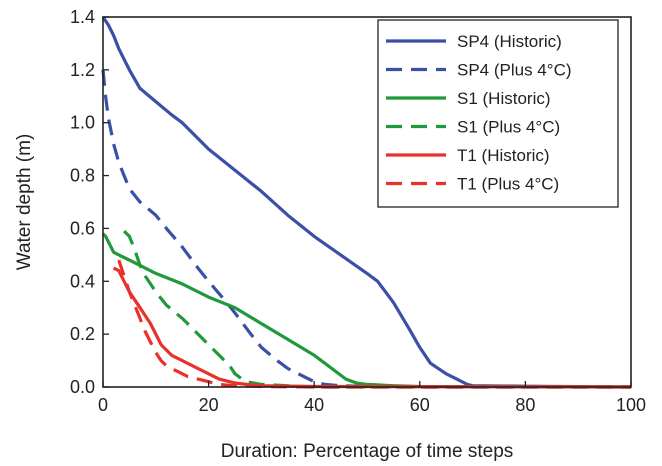 The height and width of the screenshot is (466, 662). I want to click on y-axis-title: Water depth (m), so click(24, 202).